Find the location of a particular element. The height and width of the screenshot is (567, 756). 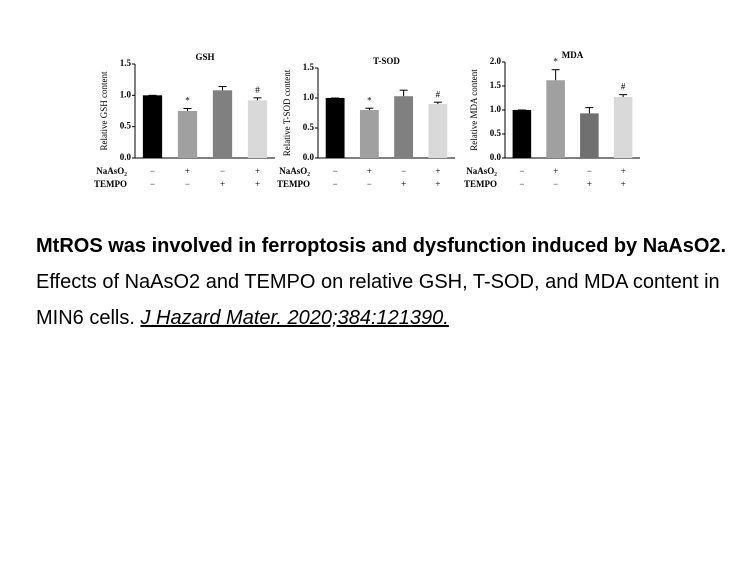

y-tick-label: 2.0 is located at coordinates (496, 61).